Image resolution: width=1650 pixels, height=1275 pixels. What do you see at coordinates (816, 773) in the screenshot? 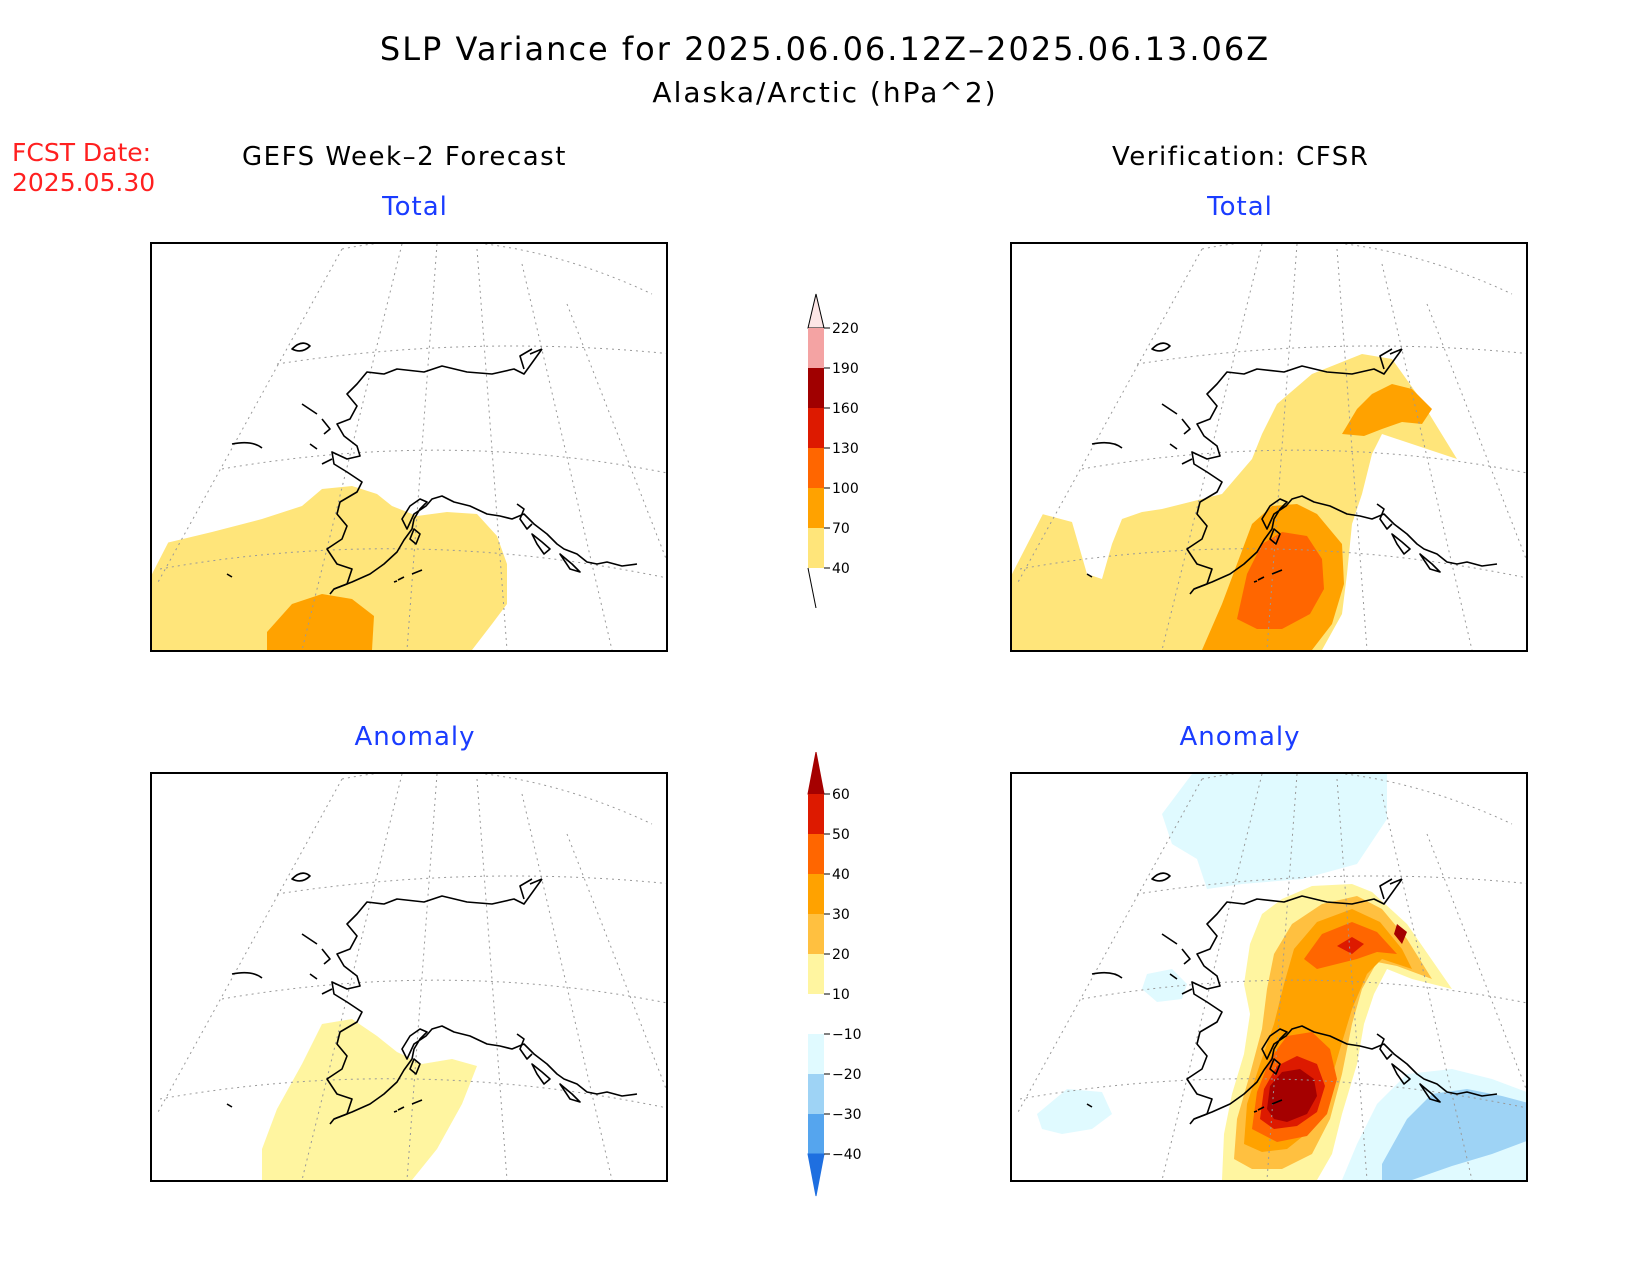
I see `anomaly-colorbar-top-arrow` at bounding box center [816, 773].